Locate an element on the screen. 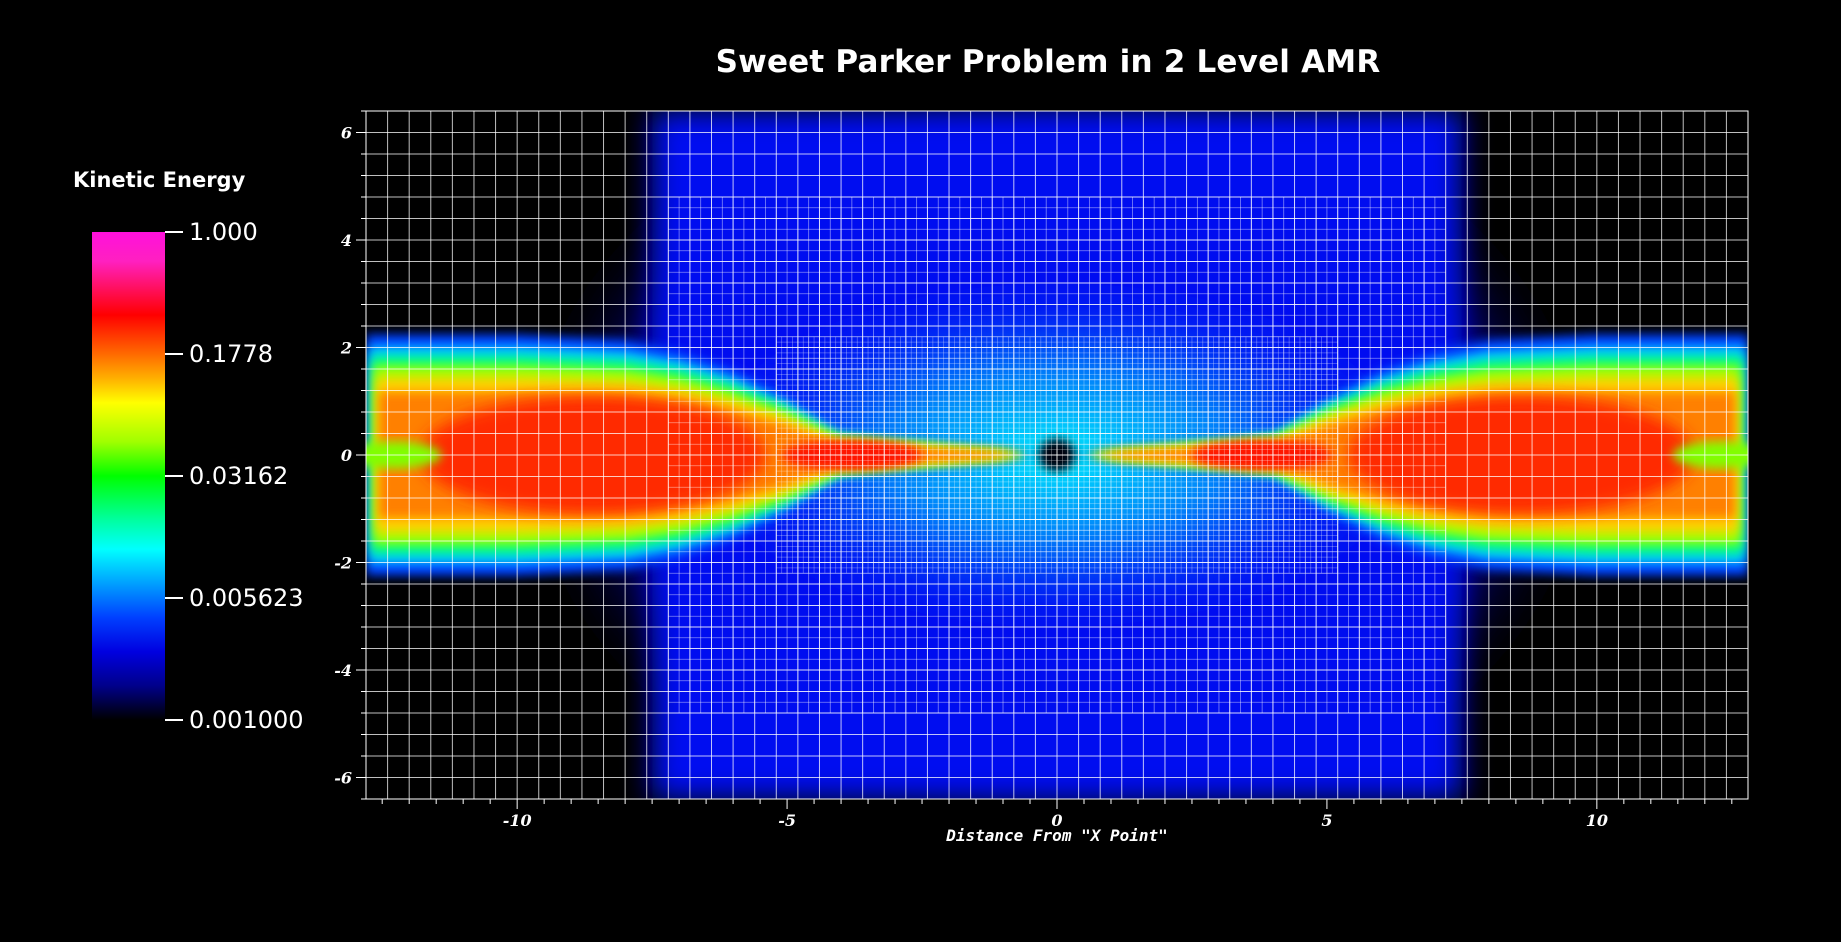 The image size is (1841, 942). y-tick-label: -6 is located at coordinates (343, 778).